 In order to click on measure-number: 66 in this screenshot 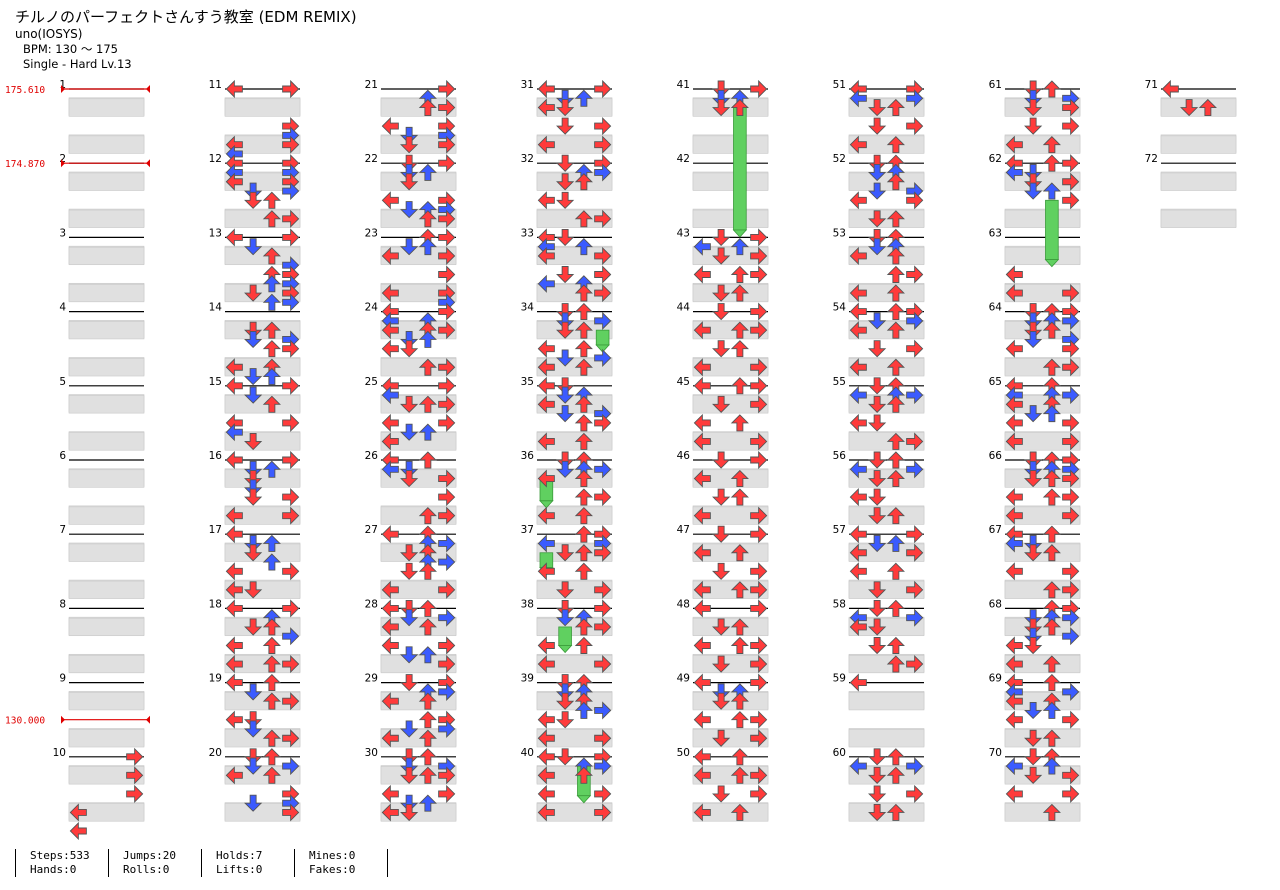, I will do `click(996, 456)`.